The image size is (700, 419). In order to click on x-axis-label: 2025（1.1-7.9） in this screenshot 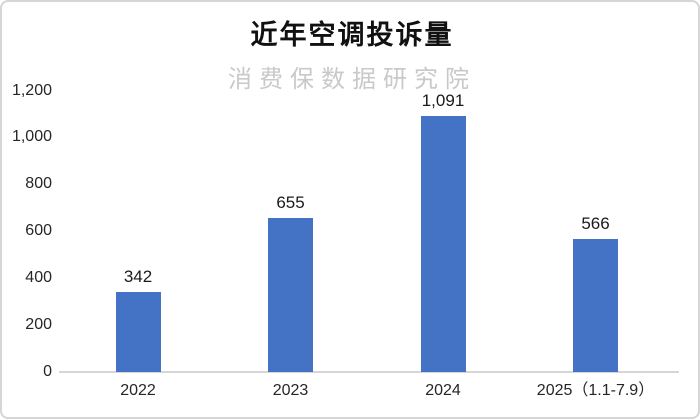, I will do `click(595, 390)`.